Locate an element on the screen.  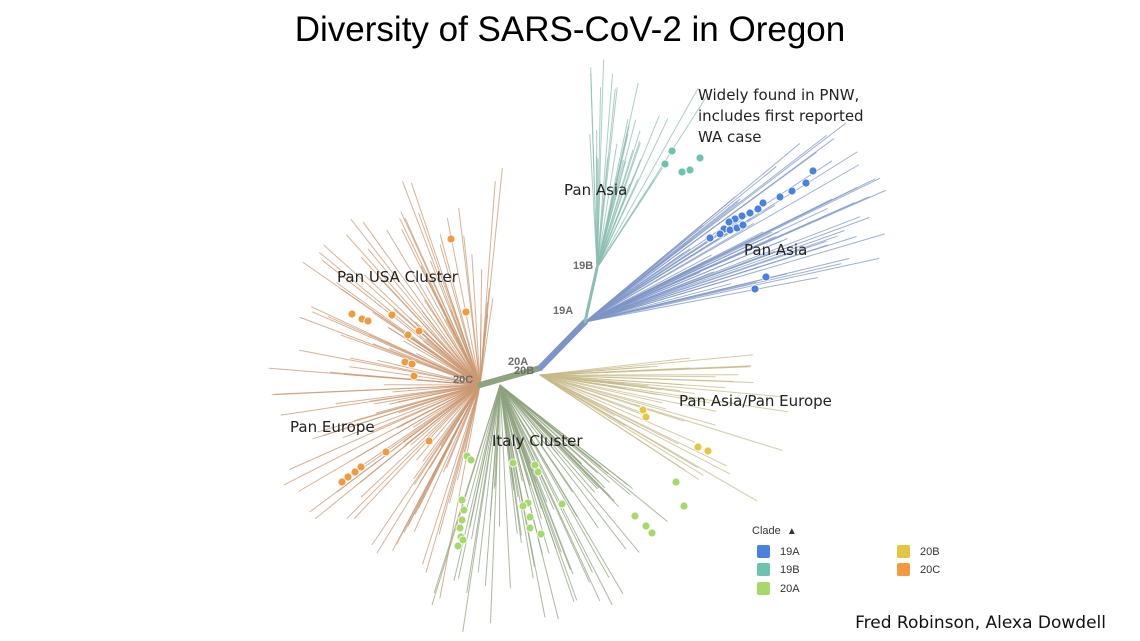
chevron-up-icon: ▲ is located at coordinates (791, 531).